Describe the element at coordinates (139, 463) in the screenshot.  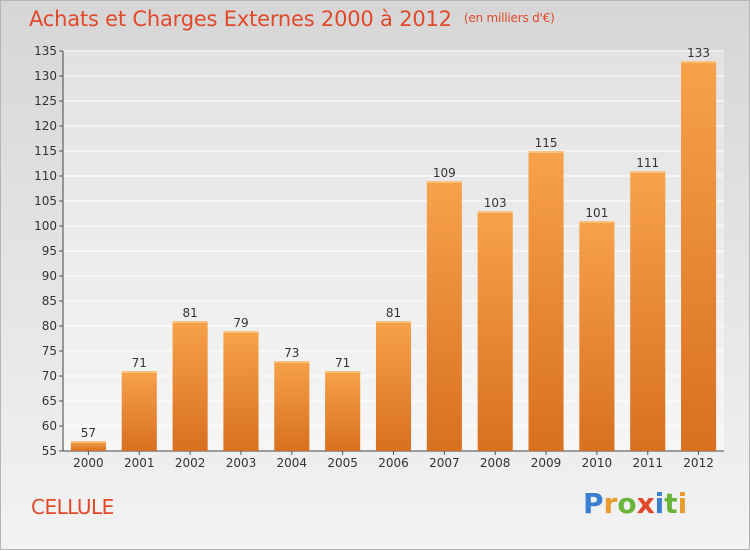
I see `x-tick-label: 2001` at that location.